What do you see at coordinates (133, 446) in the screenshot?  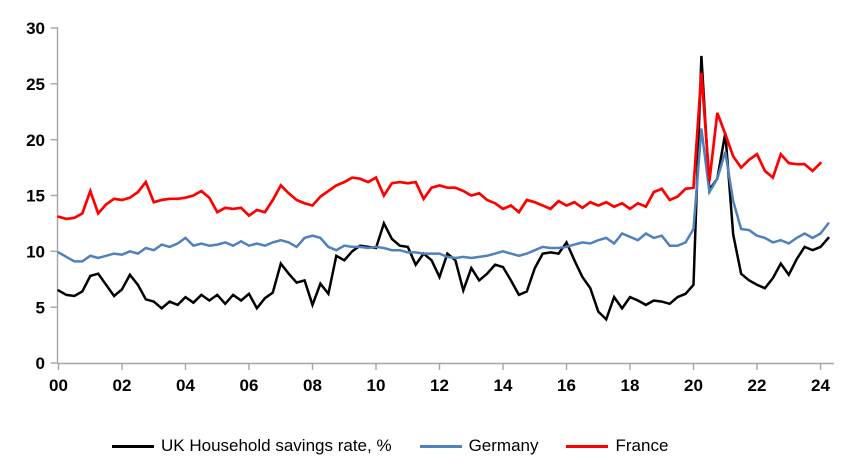 I see `uk-line-swatch` at bounding box center [133, 446].